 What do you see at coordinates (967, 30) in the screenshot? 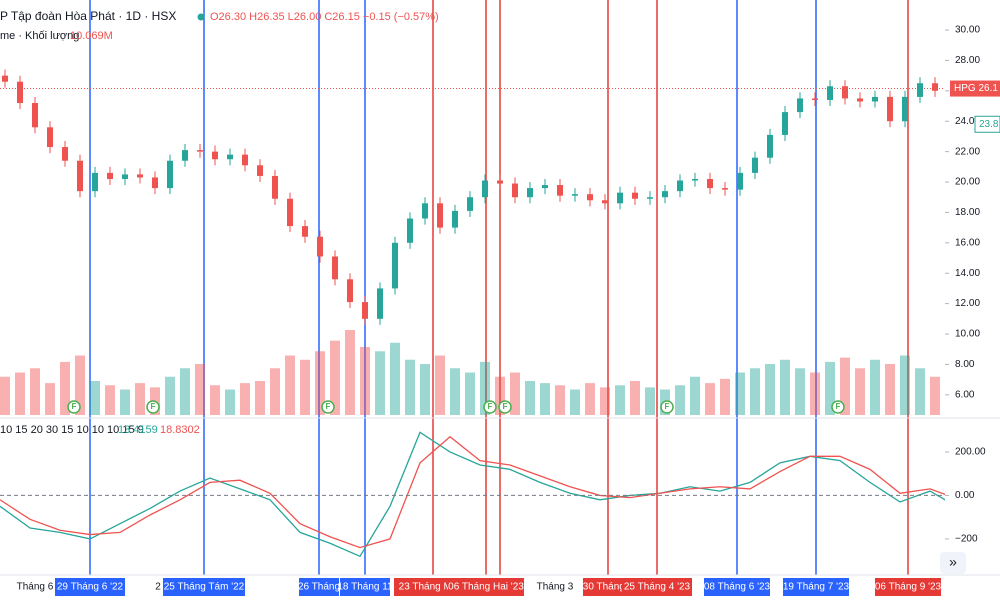
I see `y-tick-label: 30.00` at bounding box center [967, 30].